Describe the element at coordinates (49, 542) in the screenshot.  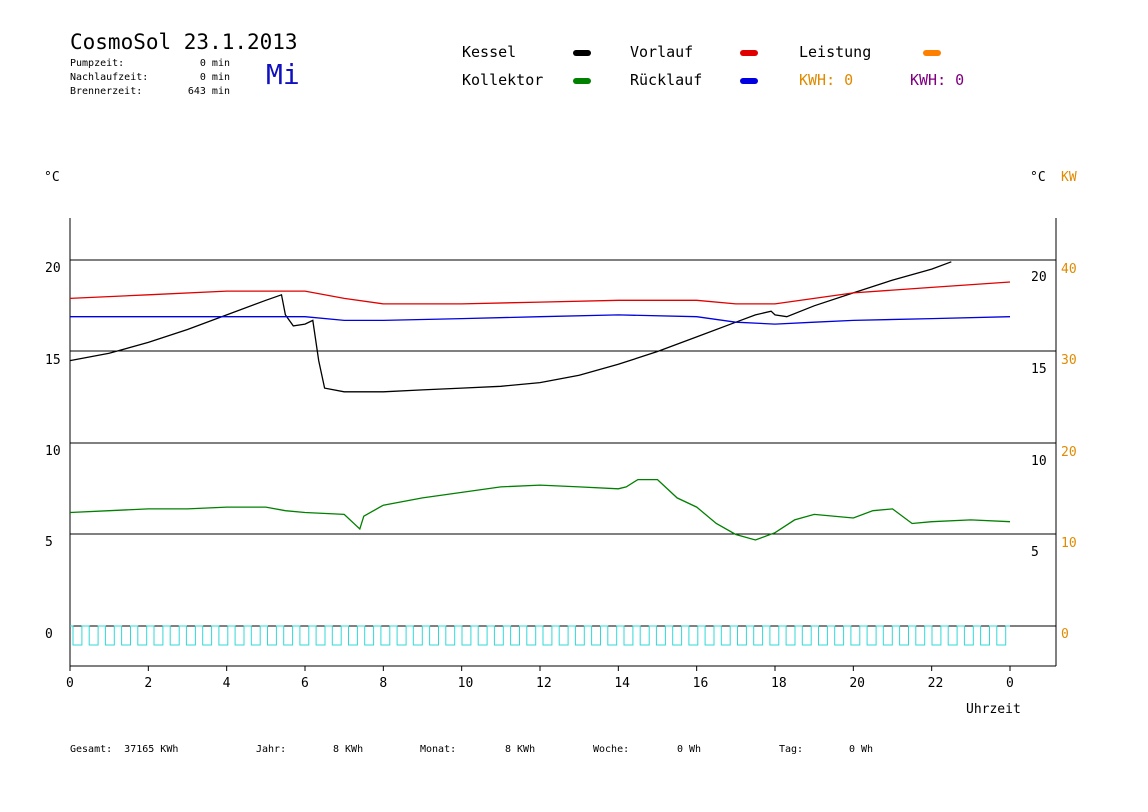
I see `y-tick-left: 5` at that location.